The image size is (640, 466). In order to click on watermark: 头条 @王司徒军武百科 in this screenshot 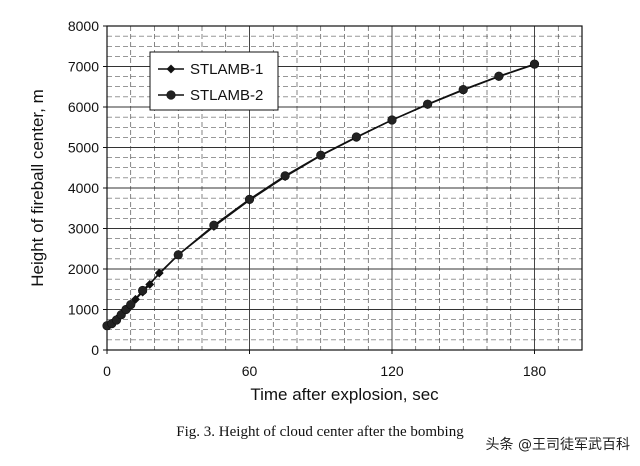, I will do `click(557, 445)`.